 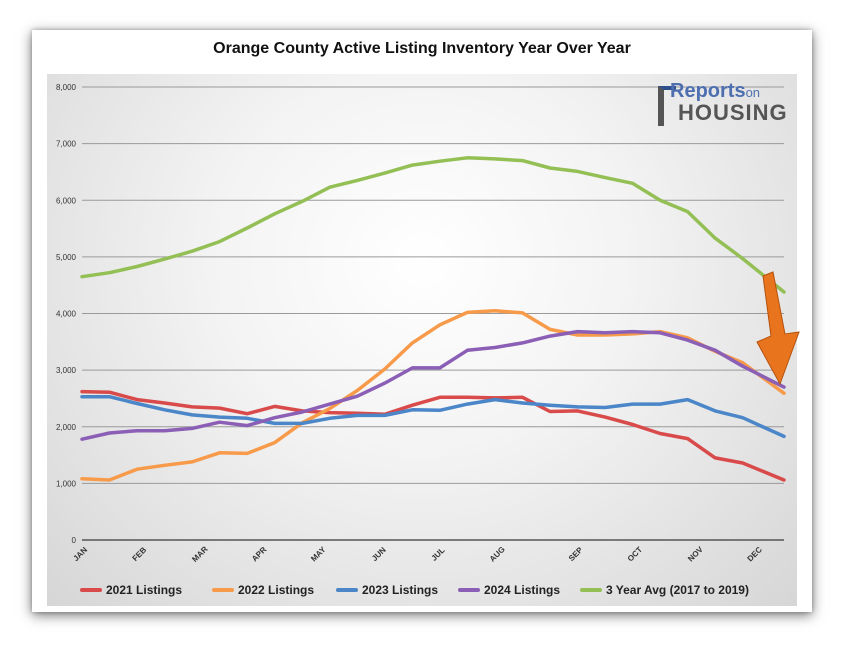 What do you see at coordinates (635, 554) in the screenshot?
I see `x-tick-label-oct: OCT` at bounding box center [635, 554].